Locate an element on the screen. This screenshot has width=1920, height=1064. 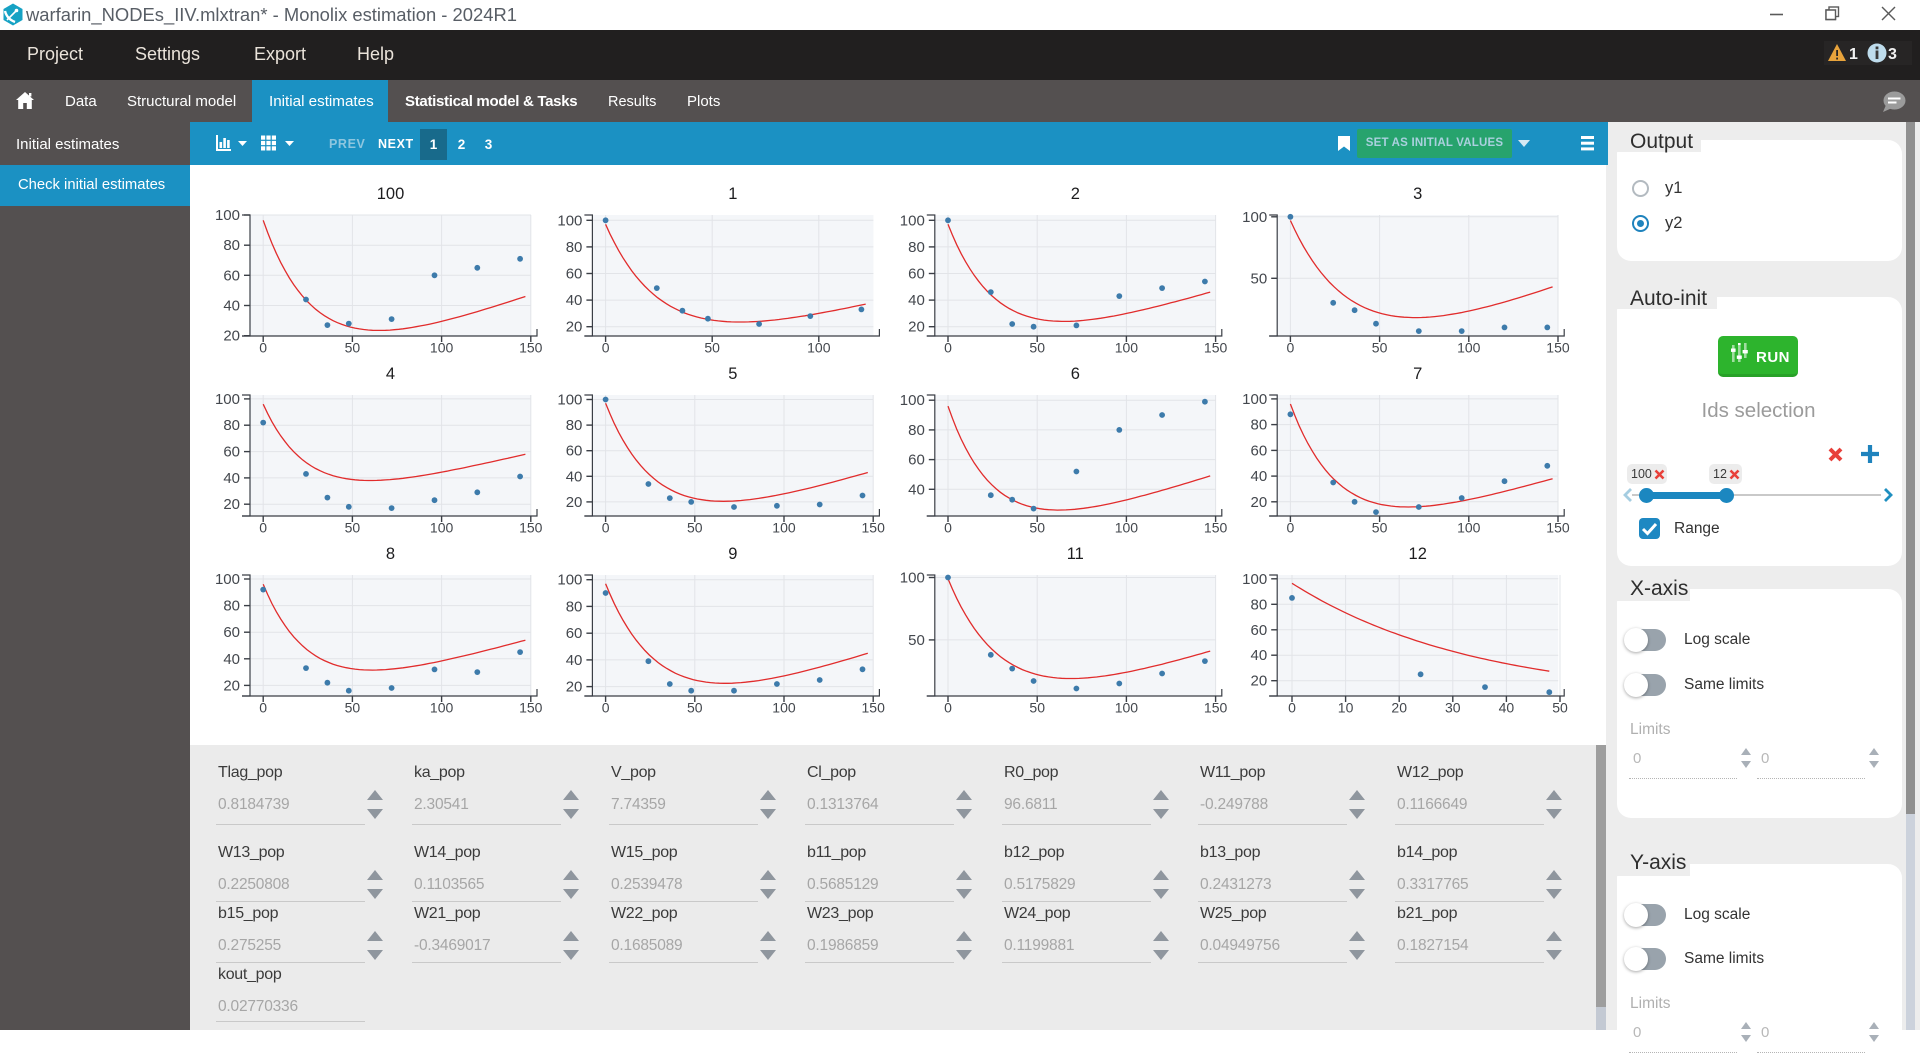
svg-text: 9 is located at coordinates (732, 554).